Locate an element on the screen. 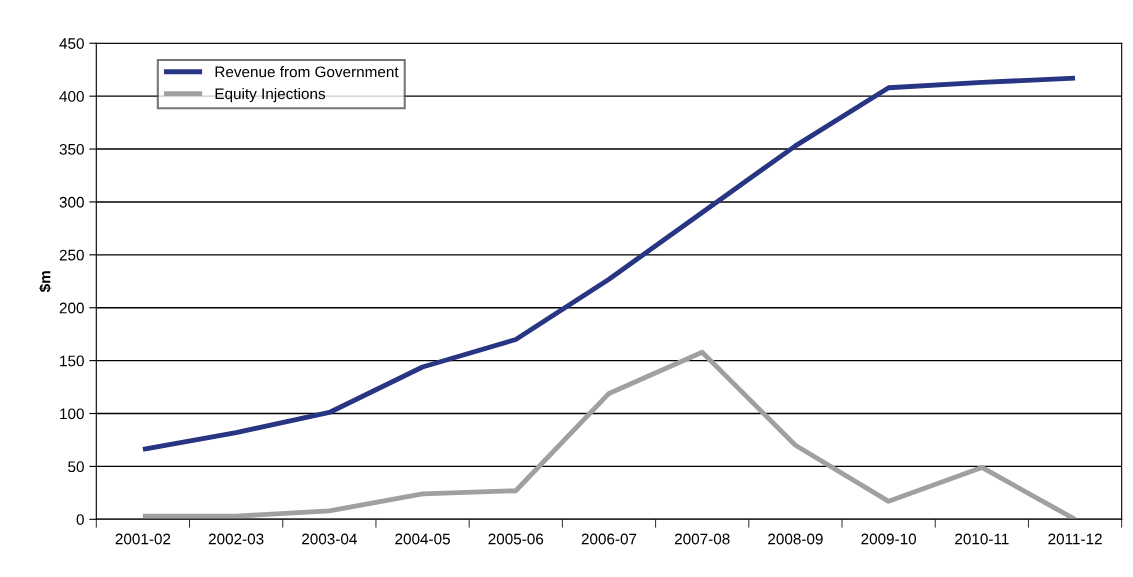 The height and width of the screenshot is (577, 1133). y-tick-label: 250 is located at coordinates (71, 255).